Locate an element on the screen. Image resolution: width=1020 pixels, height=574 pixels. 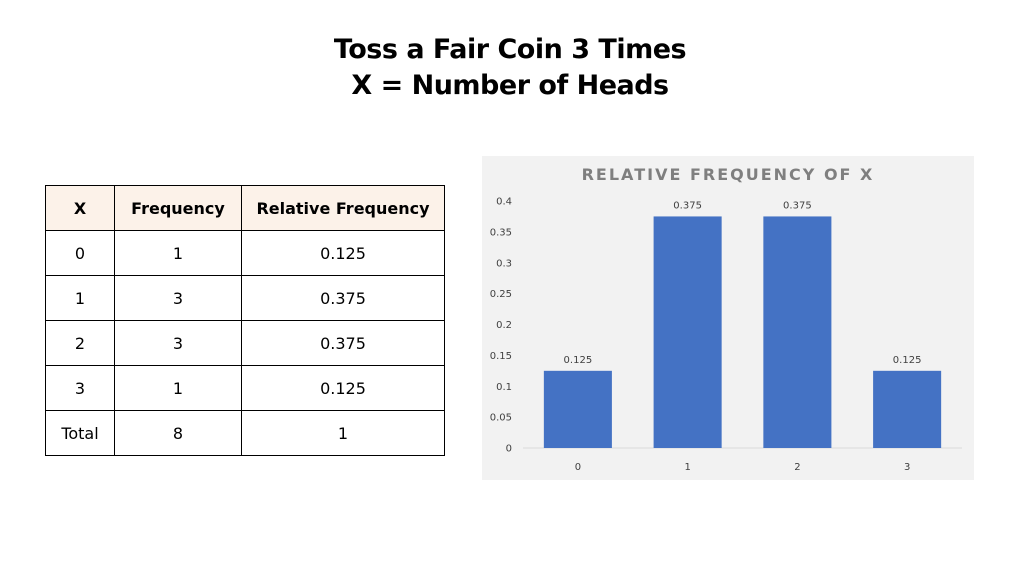
x-tick-label: 1 is located at coordinates (687, 467).